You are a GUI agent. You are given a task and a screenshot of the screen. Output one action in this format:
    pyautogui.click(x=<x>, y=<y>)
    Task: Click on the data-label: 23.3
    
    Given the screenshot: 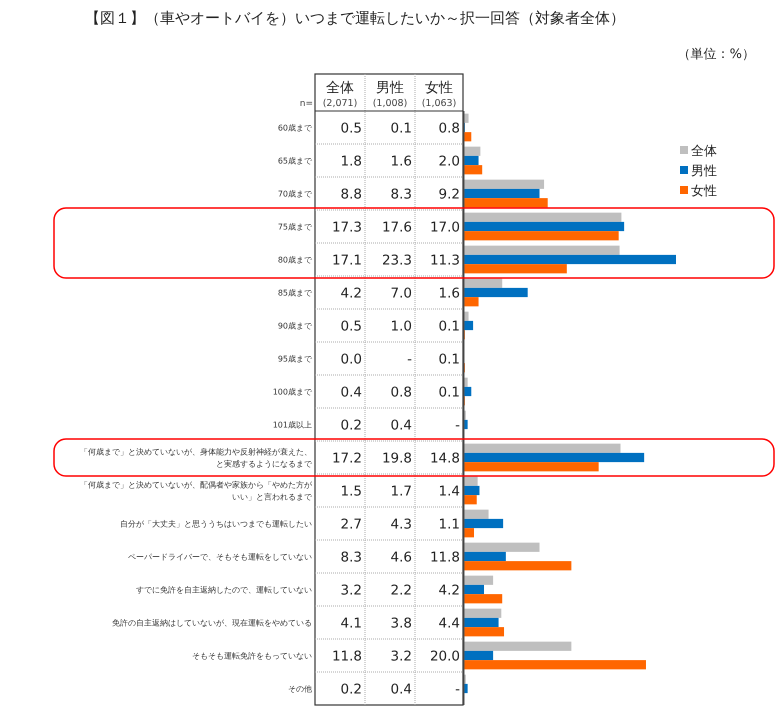 What is the action you would take?
    pyautogui.click(x=397, y=260)
    